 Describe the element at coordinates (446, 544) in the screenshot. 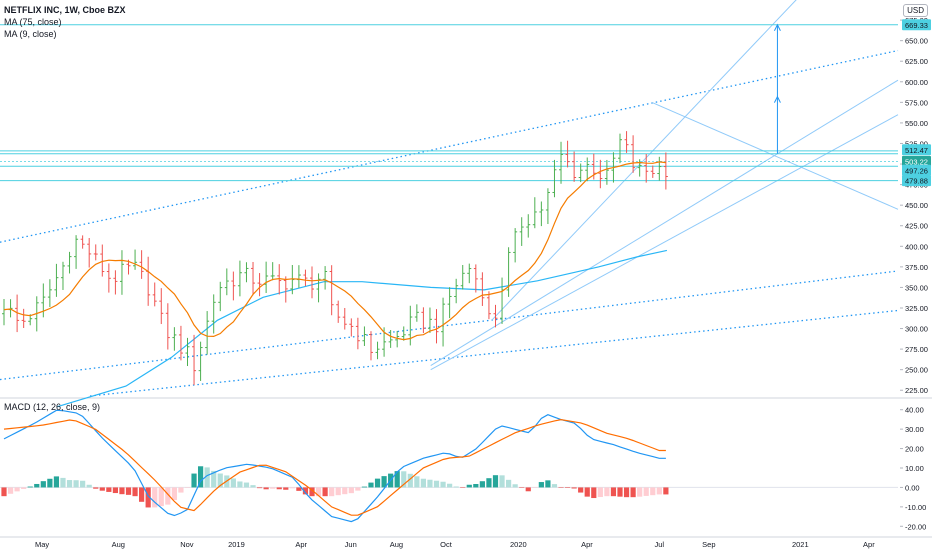

I see `time-tick-label: Oct` at that location.